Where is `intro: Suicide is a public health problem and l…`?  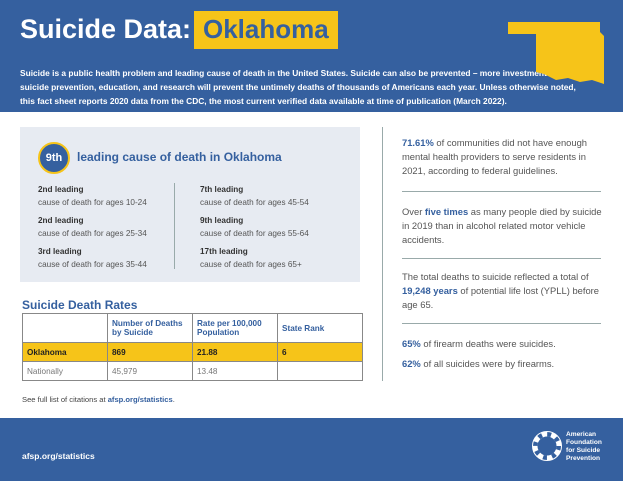 intro: Suicide is a public health problem and l… is located at coordinates (298, 87).